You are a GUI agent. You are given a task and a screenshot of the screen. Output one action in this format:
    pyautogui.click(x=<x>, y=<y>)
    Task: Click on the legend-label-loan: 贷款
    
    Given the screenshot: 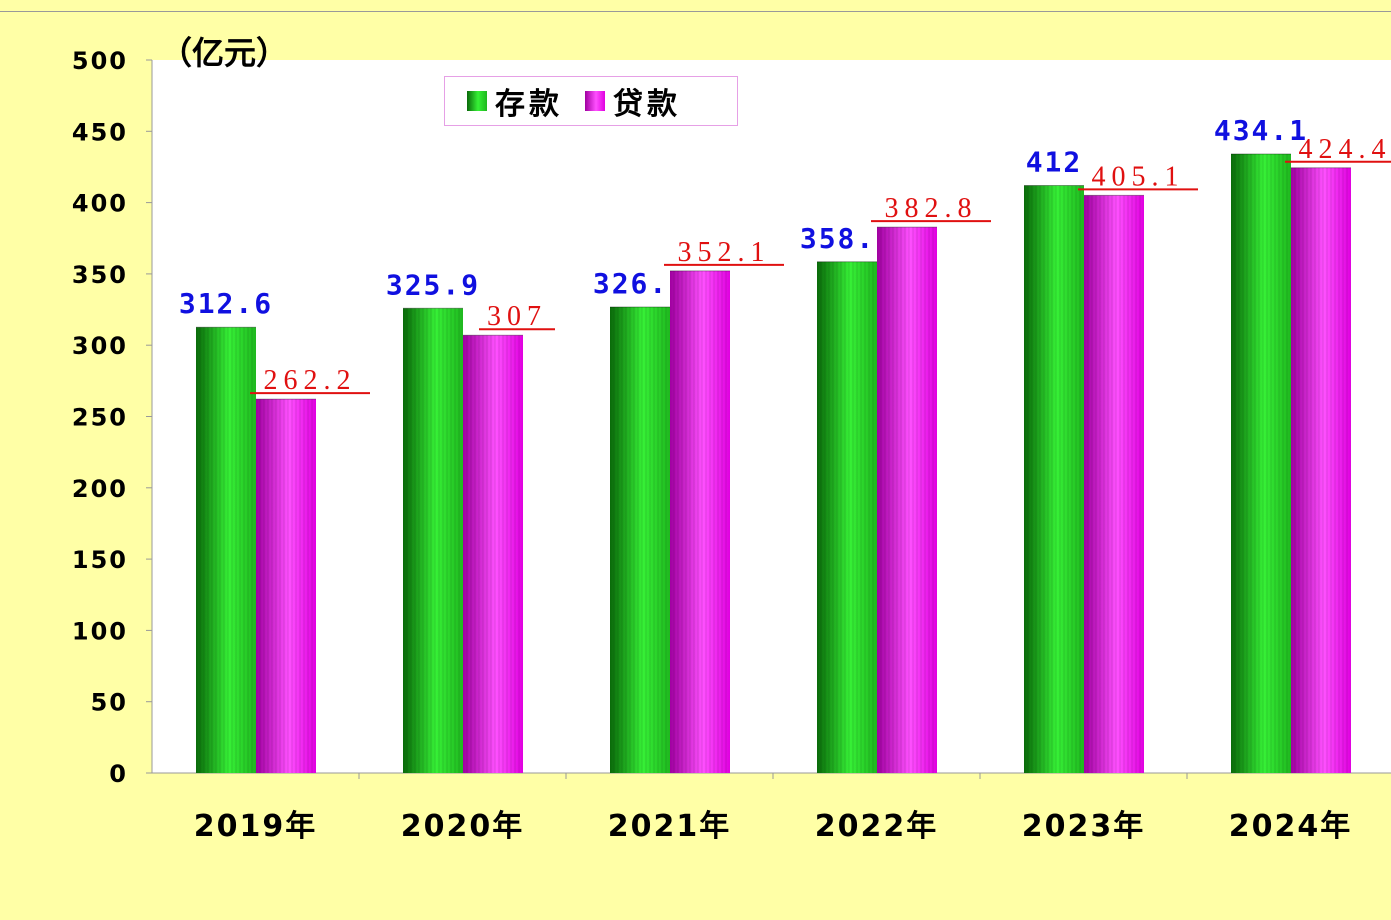 What is the action you would take?
    pyautogui.click(x=647, y=104)
    